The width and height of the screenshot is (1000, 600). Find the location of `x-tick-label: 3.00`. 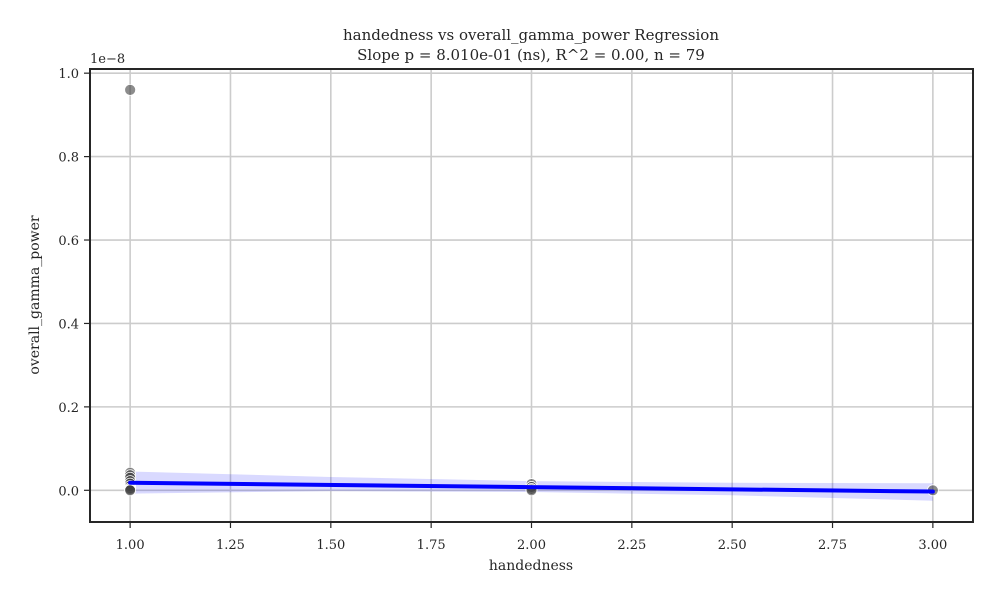

x-tick-label: 3.00 is located at coordinates (932, 545).